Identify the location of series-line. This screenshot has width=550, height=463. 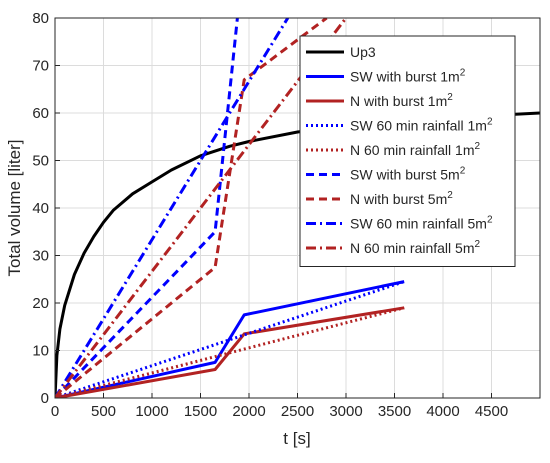
(230, 352).